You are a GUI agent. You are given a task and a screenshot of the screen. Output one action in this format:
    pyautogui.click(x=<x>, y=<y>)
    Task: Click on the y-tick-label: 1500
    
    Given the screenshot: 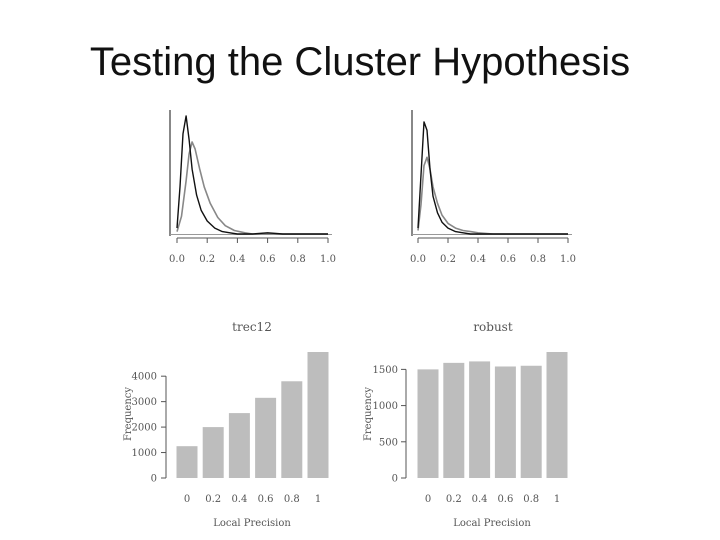 What is the action you would take?
    pyautogui.click(x=385, y=370)
    